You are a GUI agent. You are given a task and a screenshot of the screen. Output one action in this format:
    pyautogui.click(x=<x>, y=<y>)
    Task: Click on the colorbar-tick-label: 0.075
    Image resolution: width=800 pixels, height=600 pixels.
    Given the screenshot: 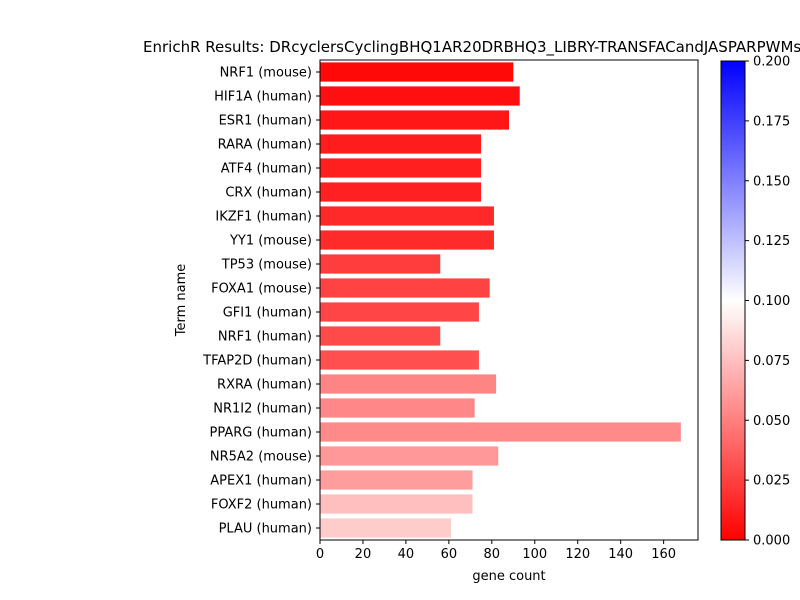 What is the action you would take?
    pyautogui.click(x=771, y=361)
    